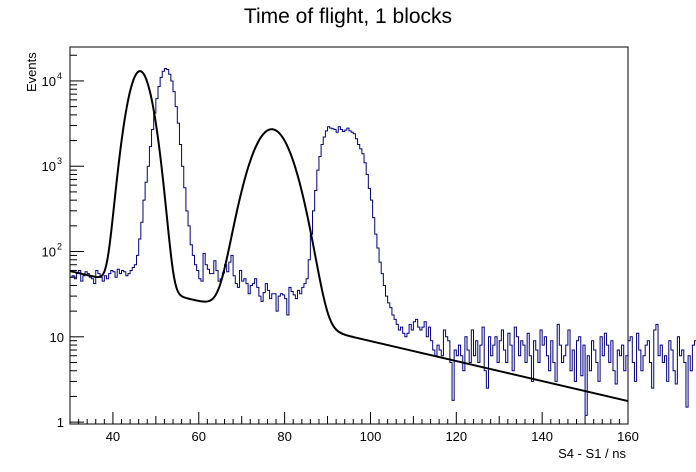  What do you see at coordinates (59, 247) in the screenshot?
I see `y-tick-exponent: 2` at bounding box center [59, 247].